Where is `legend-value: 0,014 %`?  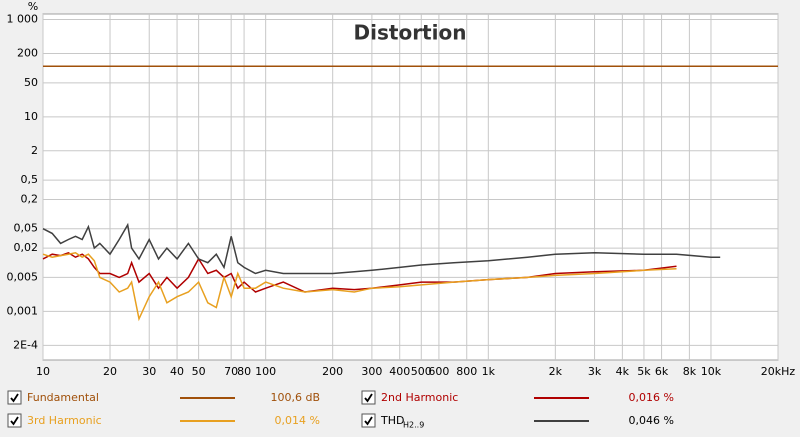
legend-value: 0,014 % is located at coordinates (297, 420).